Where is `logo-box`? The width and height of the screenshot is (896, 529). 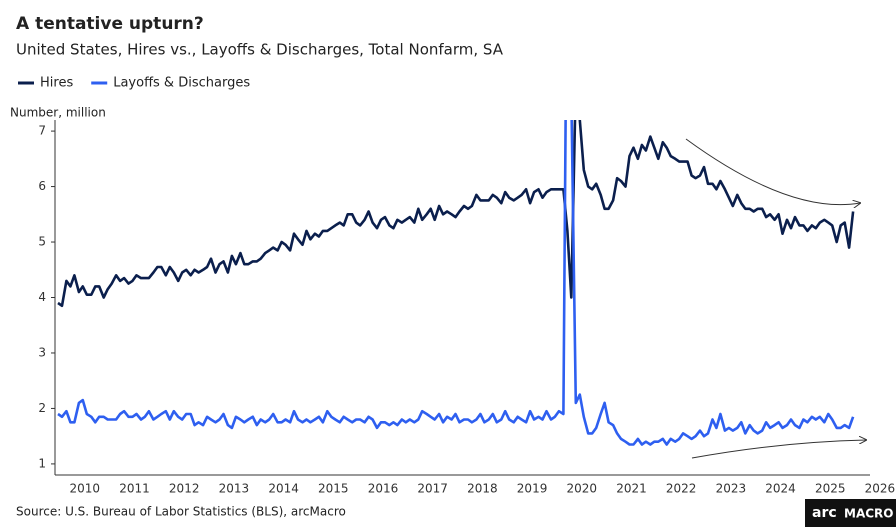
logo-box is located at coordinates (850, 513).